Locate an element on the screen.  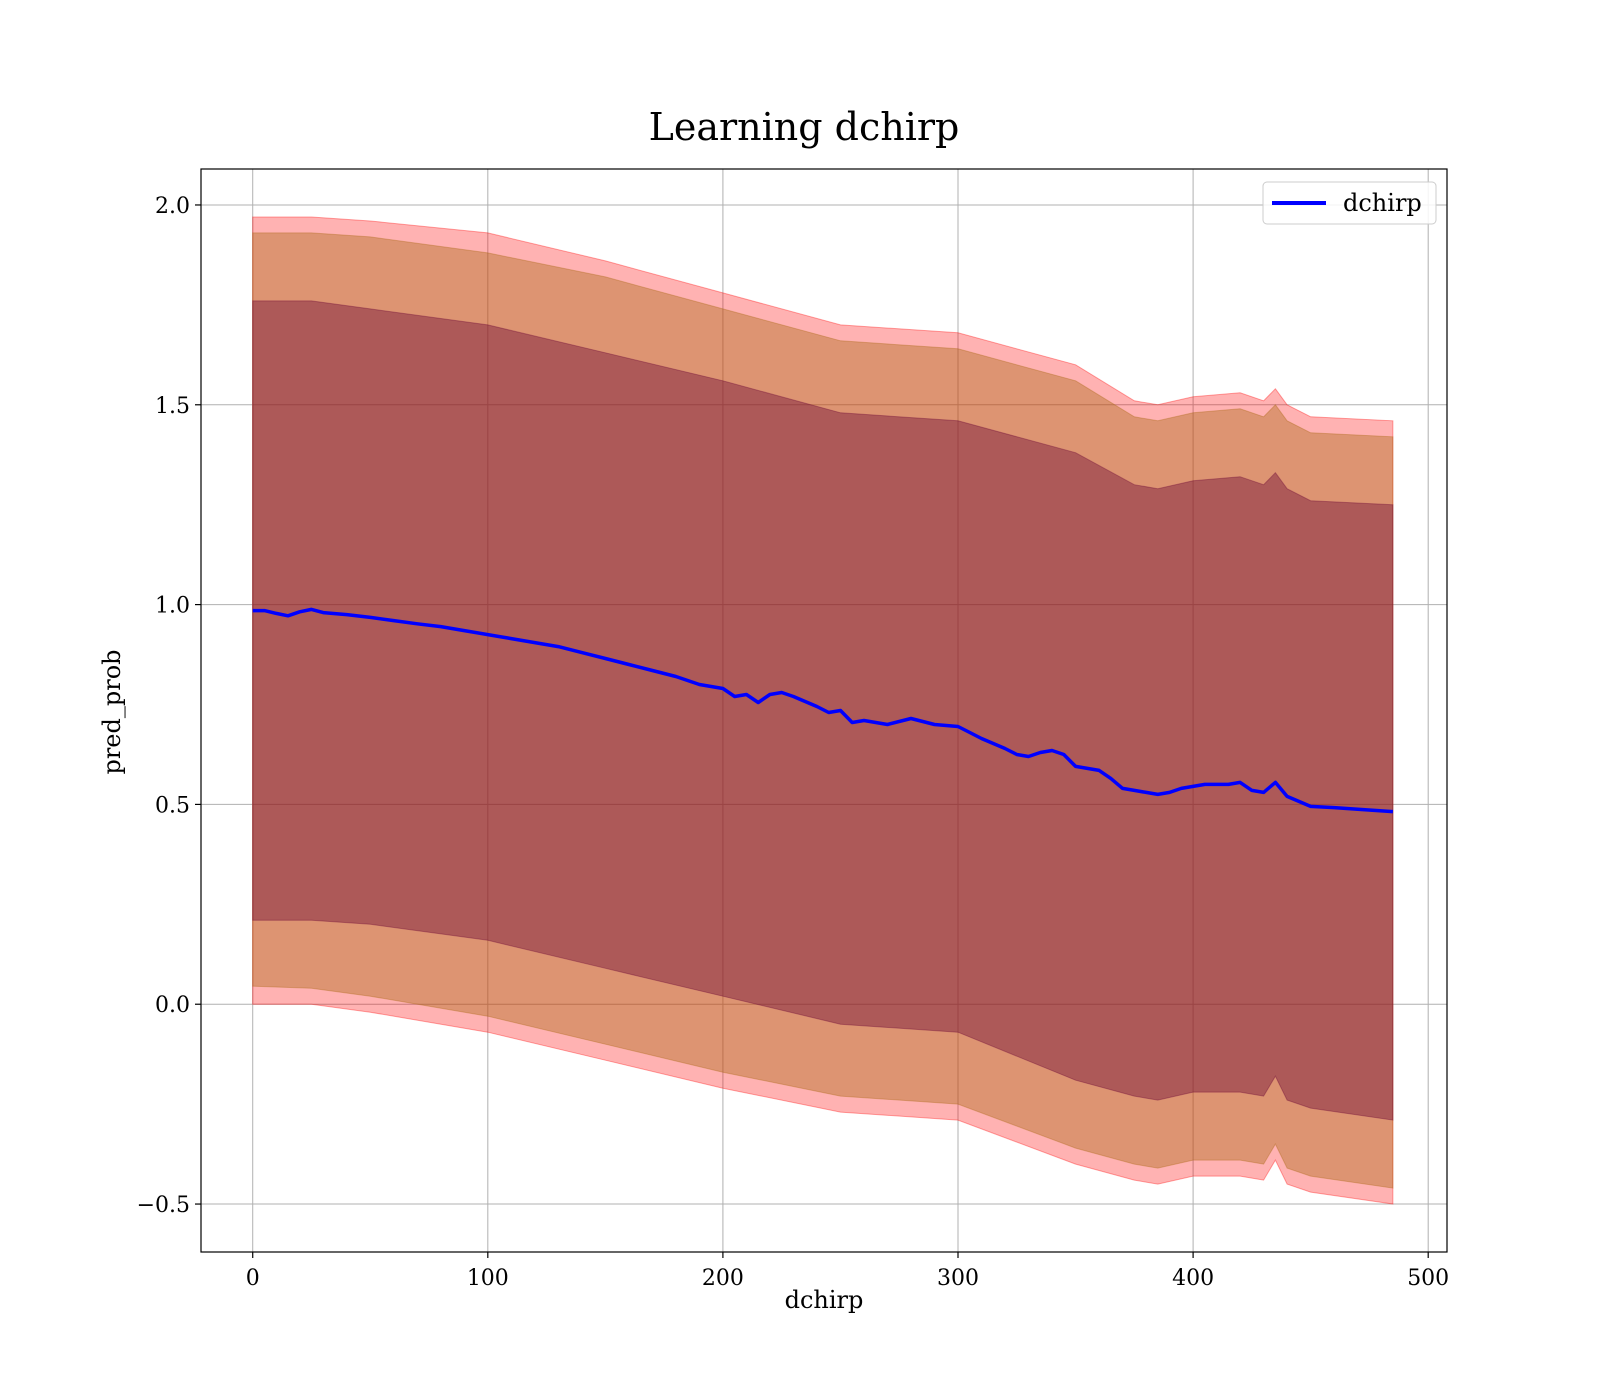
legend-box is located at coordinates (1349, 203).